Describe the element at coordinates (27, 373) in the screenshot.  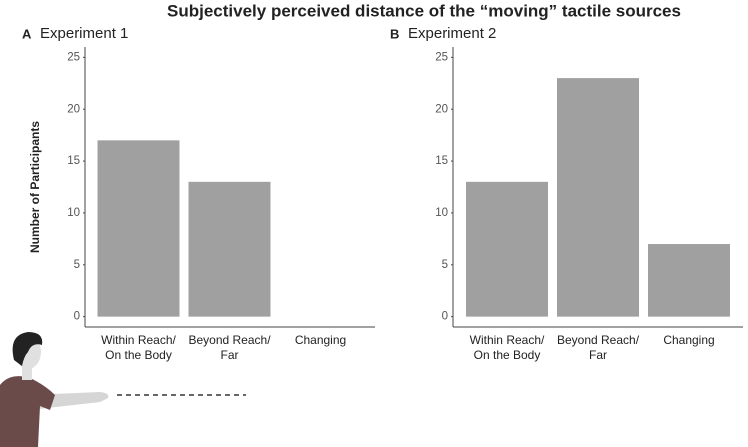
I see `neck` at that location.